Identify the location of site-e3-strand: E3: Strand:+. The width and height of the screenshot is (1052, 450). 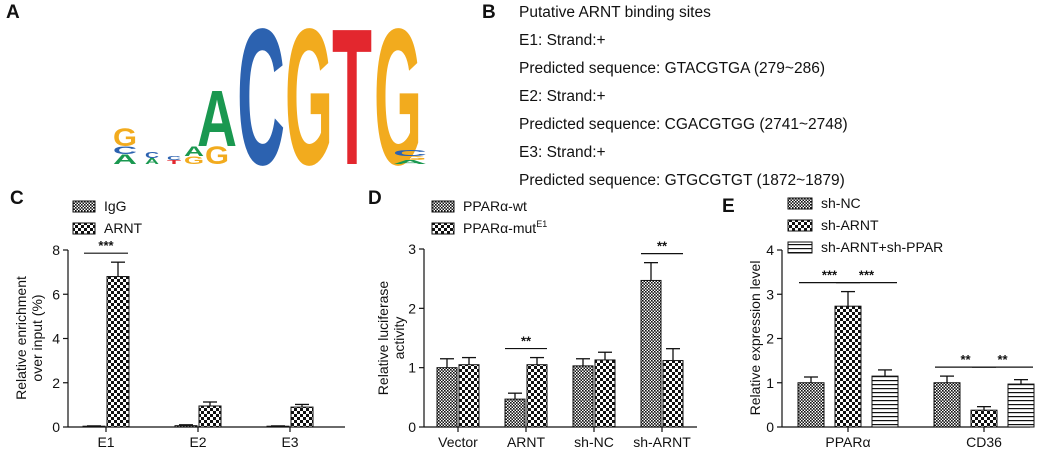
(562, 152).